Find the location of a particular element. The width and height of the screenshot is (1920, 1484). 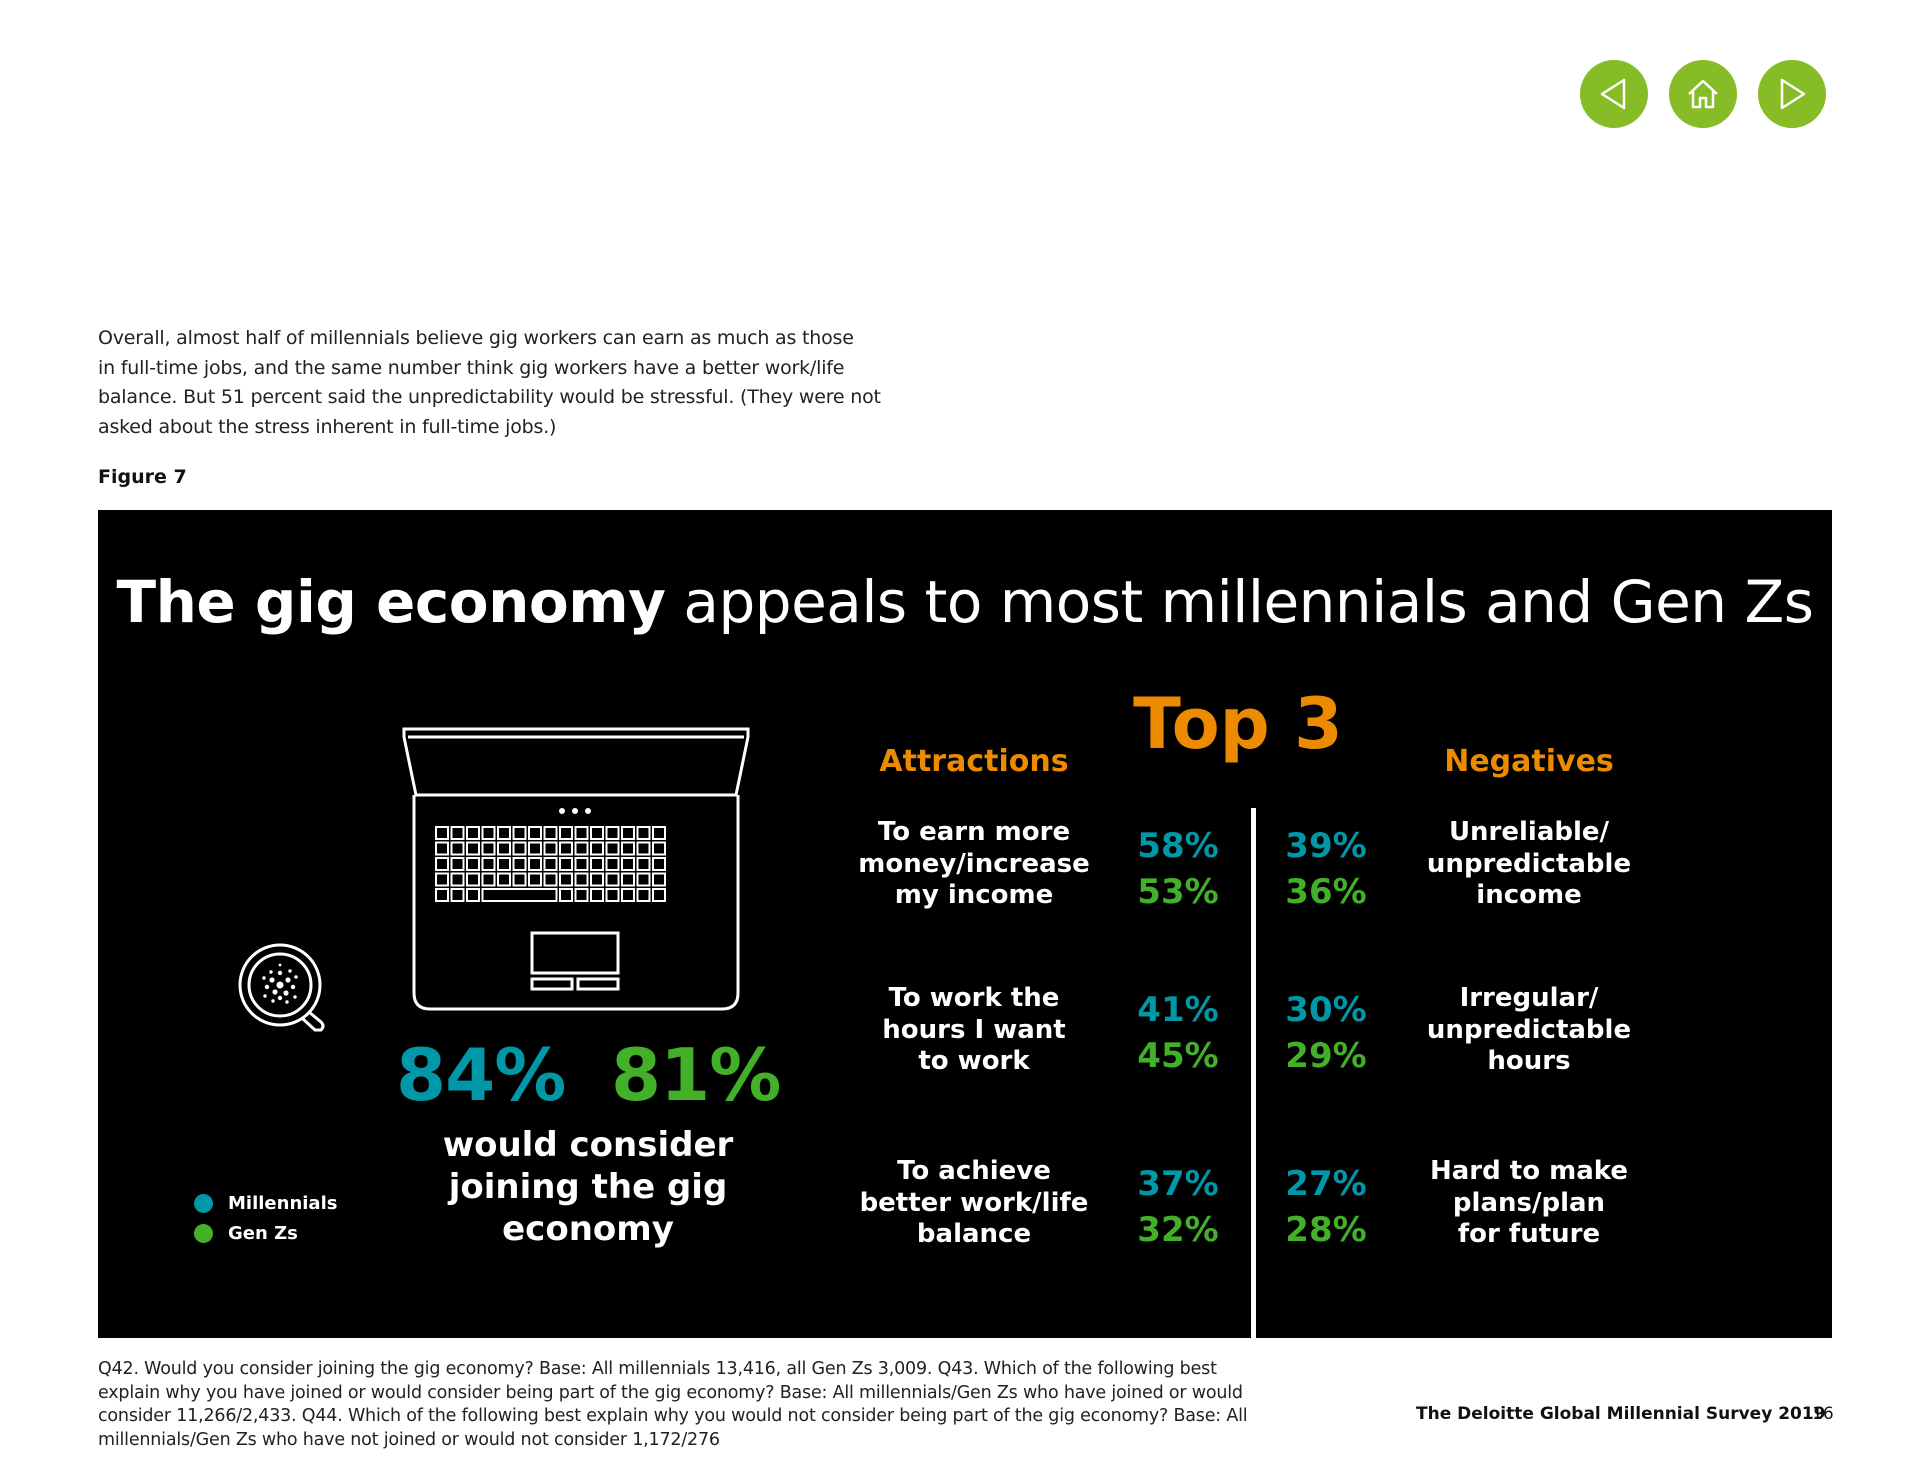

attraction-line: my income is located at coordinates (974, 895).